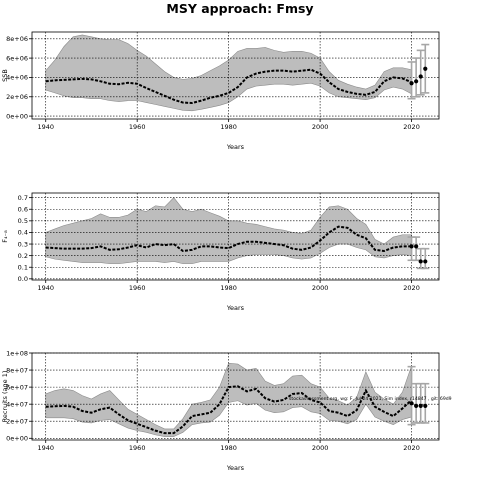 This screenshot has width=480, height=480. What do you see at coordinates (23, 268) in the screenshot?
I see `y-tick-label: 0.1` at bounding box center [23, 268].